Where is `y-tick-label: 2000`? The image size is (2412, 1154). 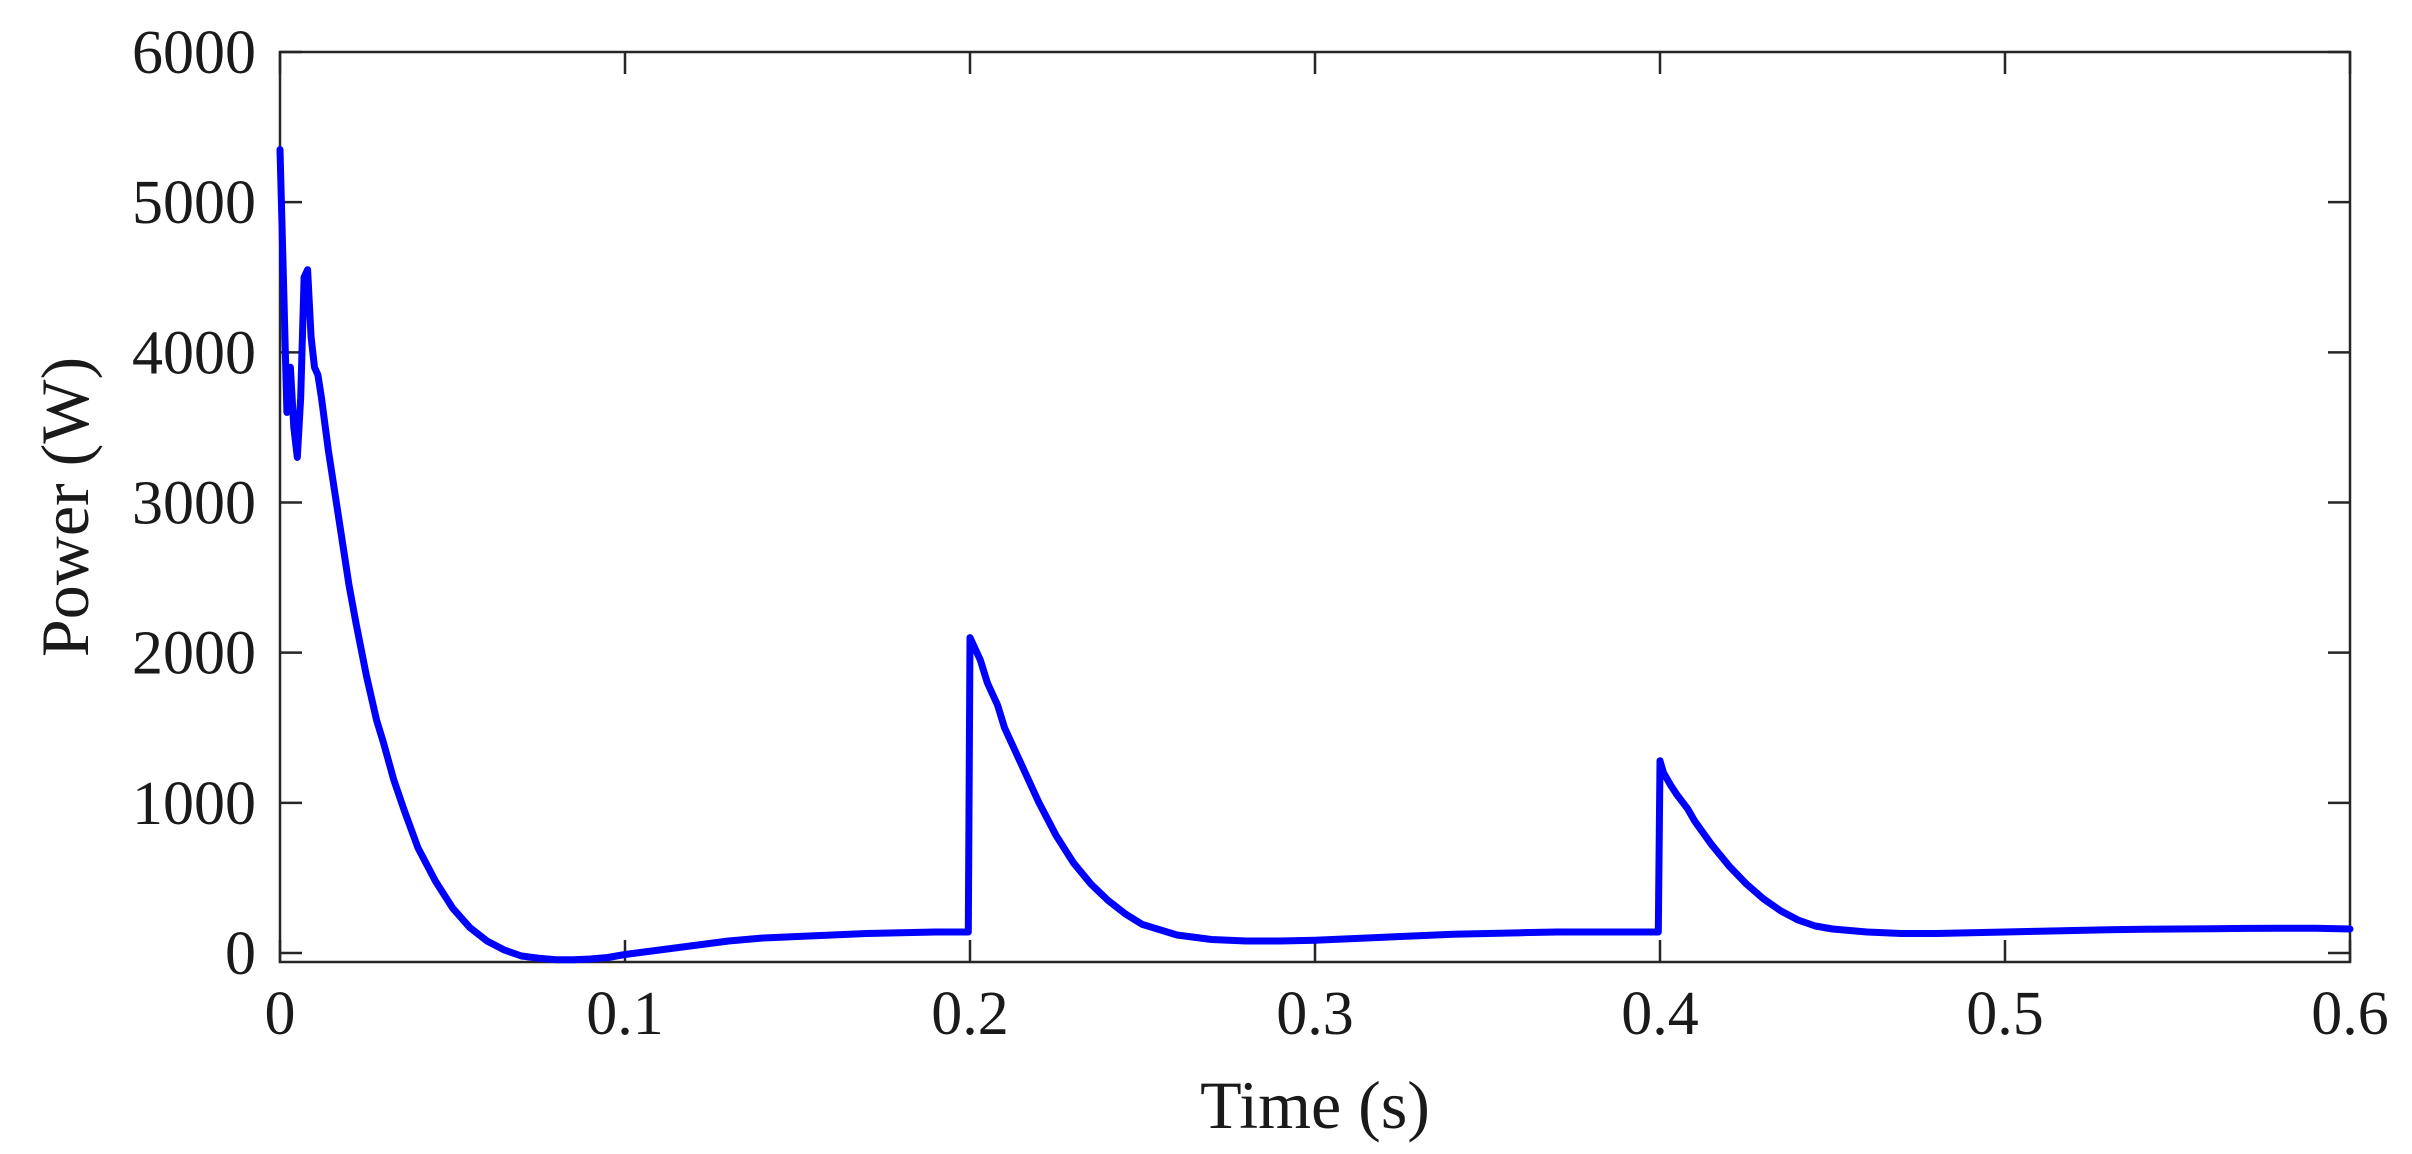 y-tick-label: 2000 is located at coordinates (194, 654).